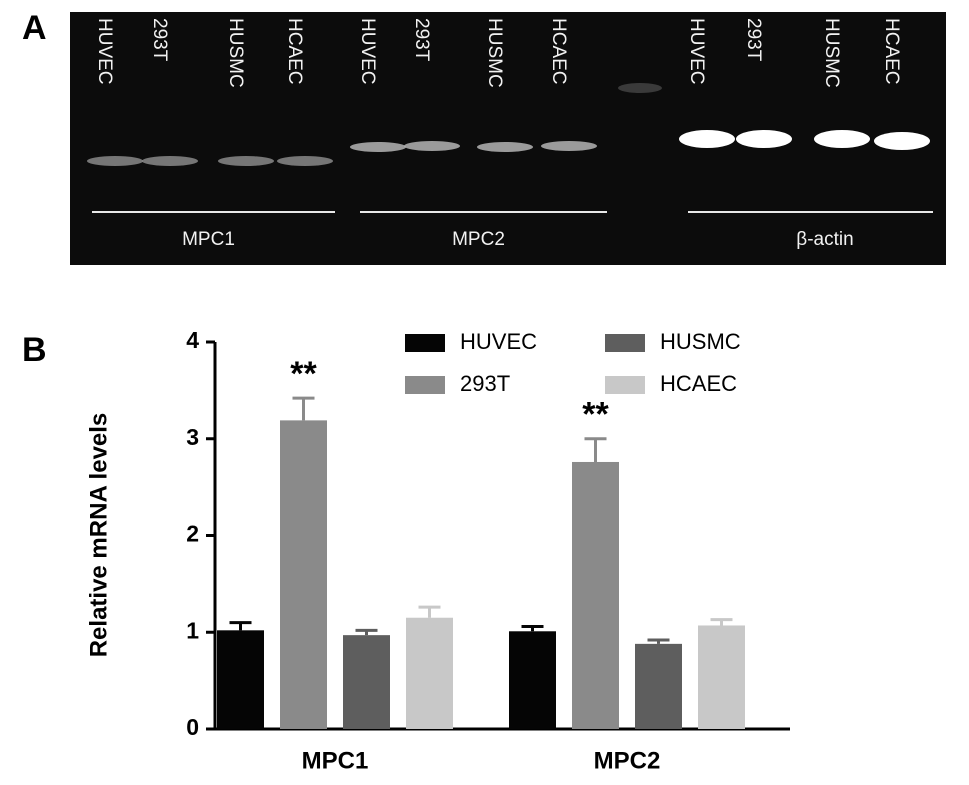 The image size is (969, 785). What do you see at coordinates (34, 28) in the screenshot?
I see `panel-label: A` at bounding box center [34, 28].